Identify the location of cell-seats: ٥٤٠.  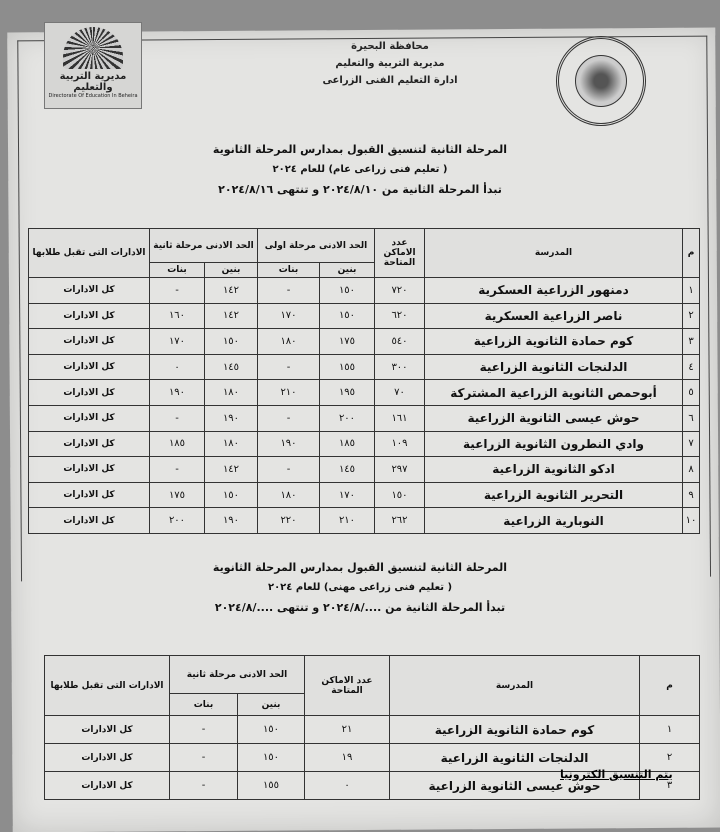
(399, 341).